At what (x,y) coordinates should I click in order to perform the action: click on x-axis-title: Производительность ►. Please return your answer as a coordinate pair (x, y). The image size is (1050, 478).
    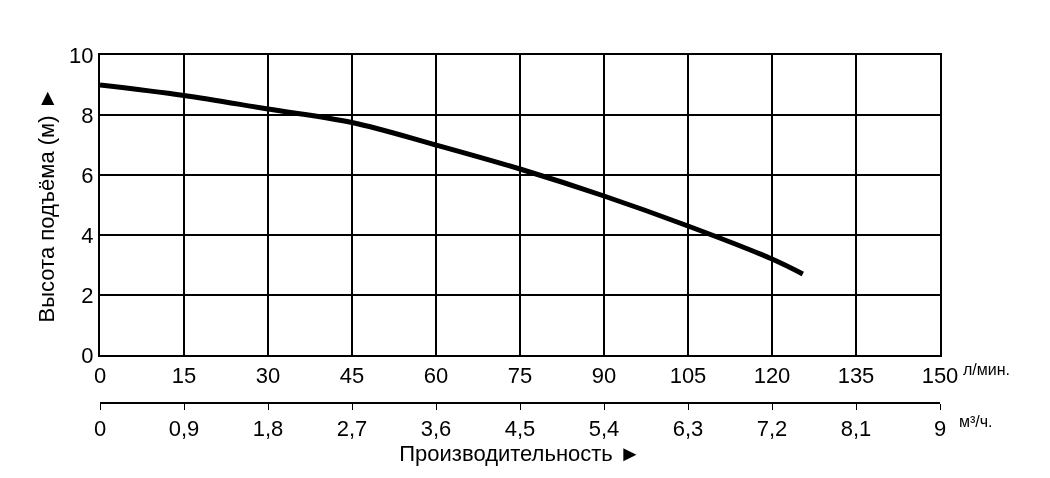
    Looking at the image, I should click on (520, 454).